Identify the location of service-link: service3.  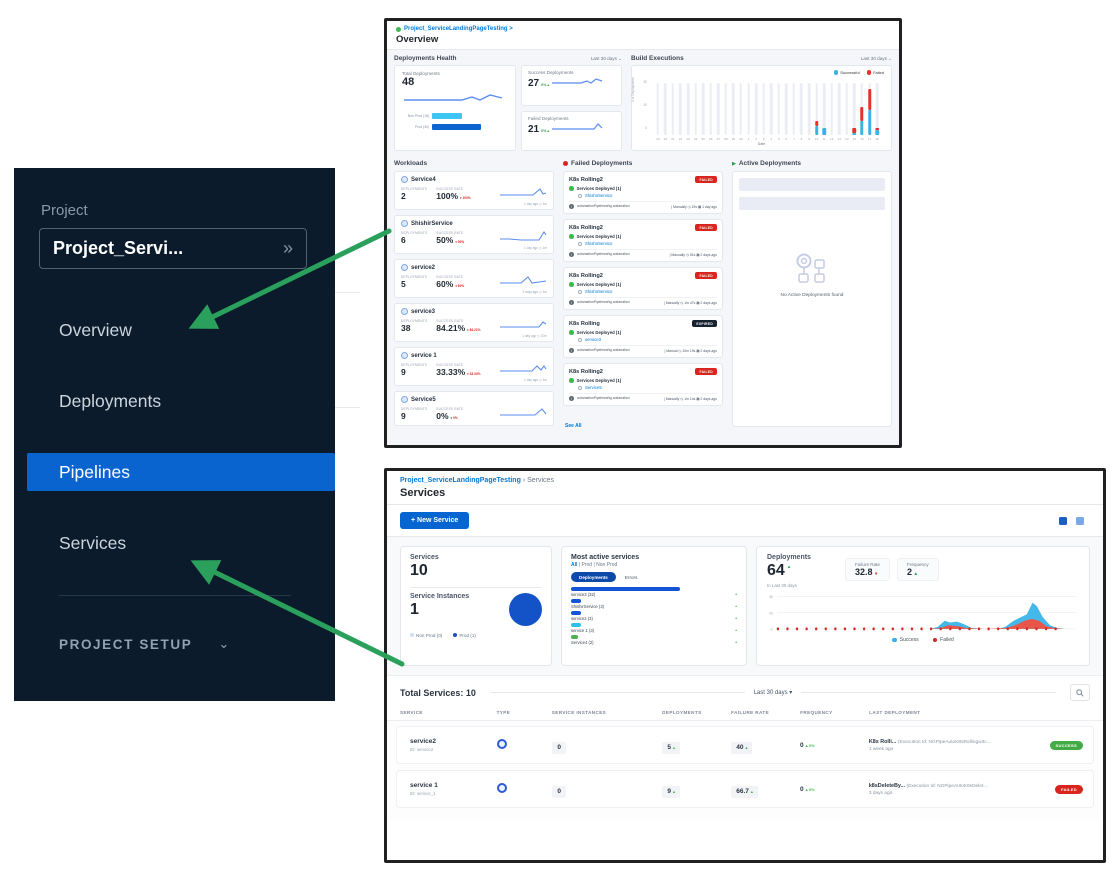
(593, 339).